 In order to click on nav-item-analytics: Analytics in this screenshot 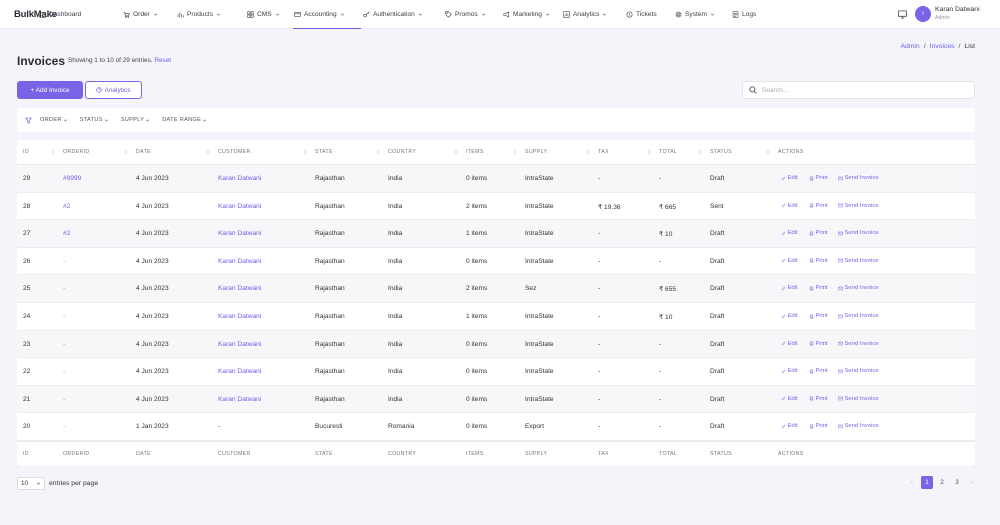, I will do `click(585, 14)`.